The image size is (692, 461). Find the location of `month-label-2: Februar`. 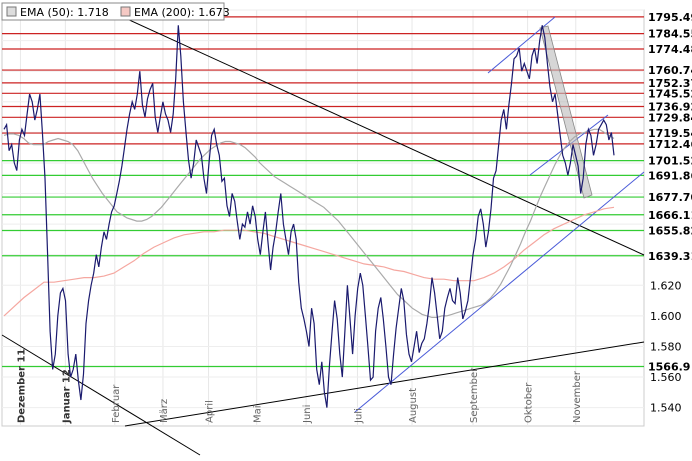

month-label-2: Februar is located at coordinates (116, 403).